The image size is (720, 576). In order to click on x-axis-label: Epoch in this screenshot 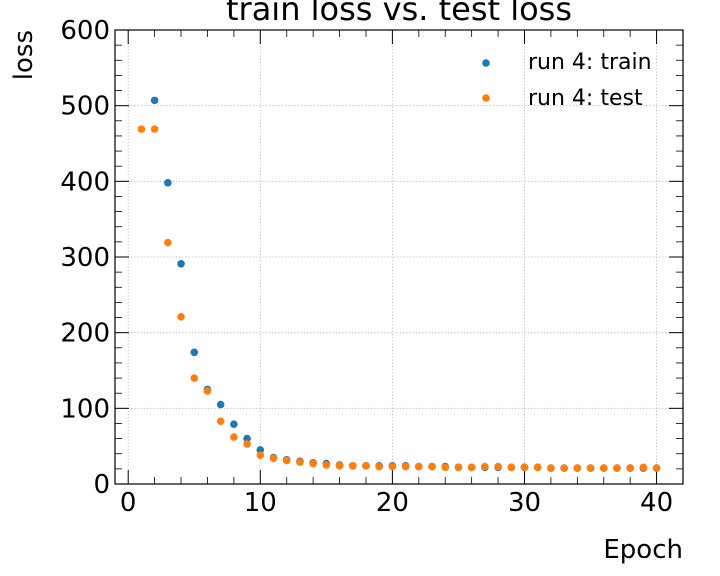, I will do `click(643, 550)`.